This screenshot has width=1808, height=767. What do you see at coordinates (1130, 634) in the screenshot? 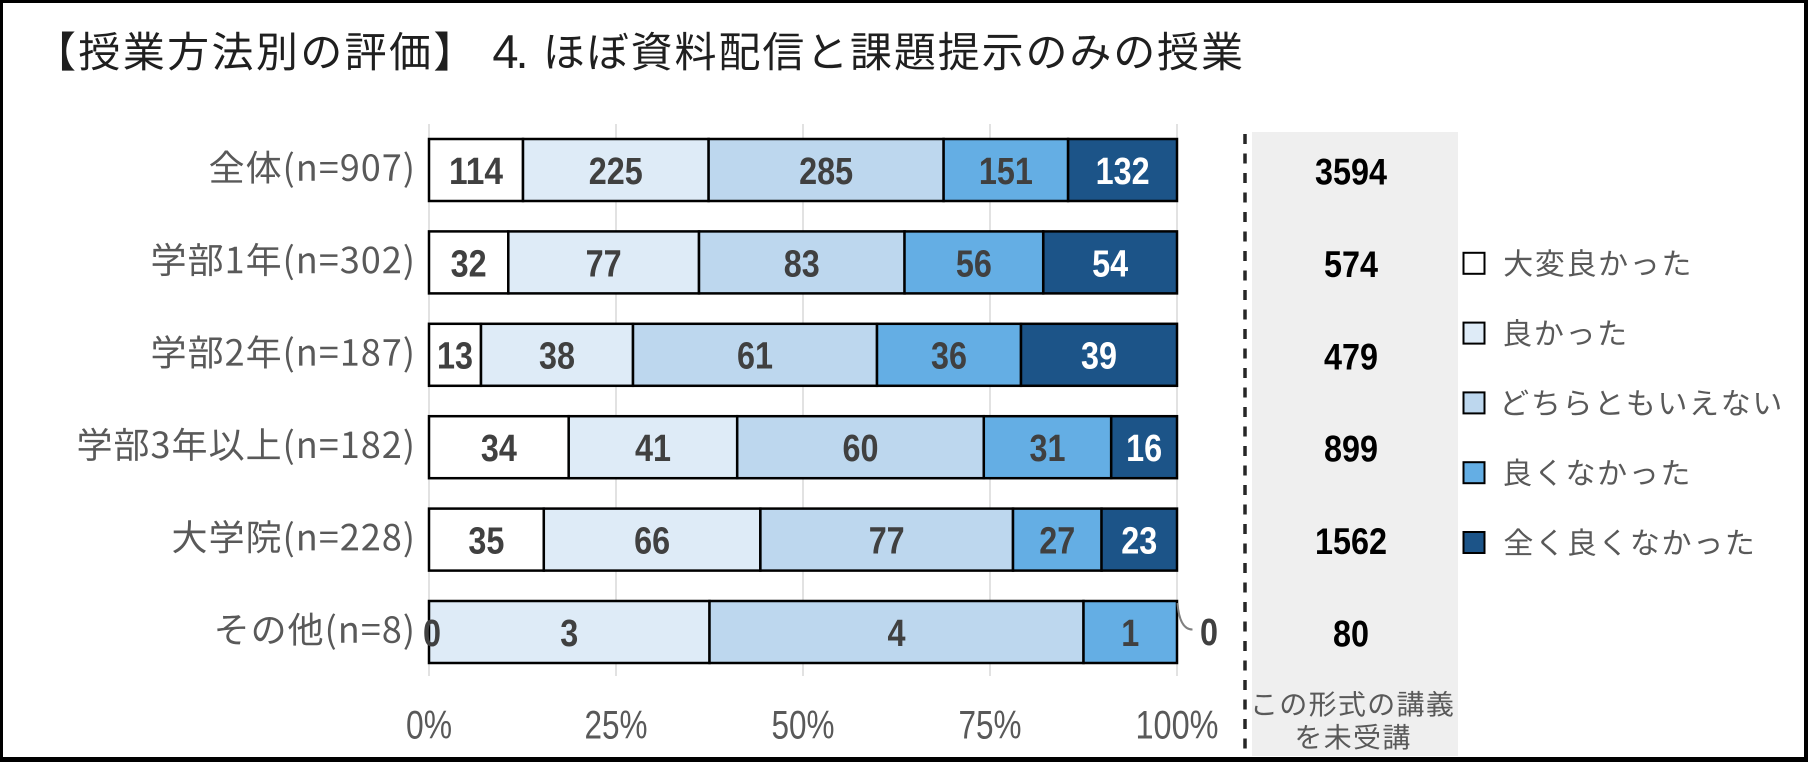
I see `svg-text: 1` at bounding box center [1130, 634].